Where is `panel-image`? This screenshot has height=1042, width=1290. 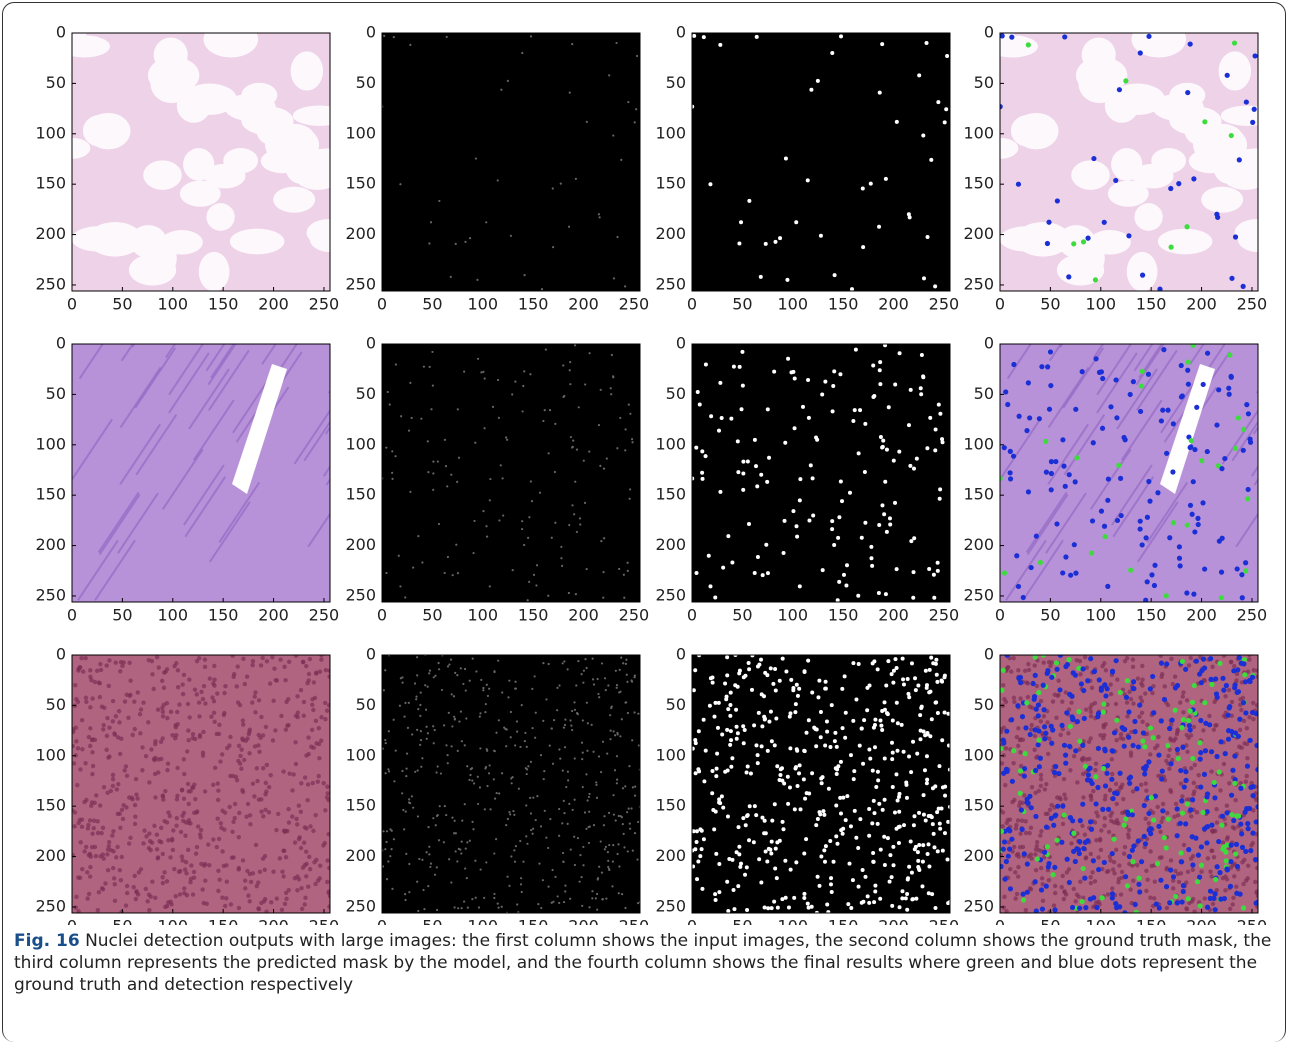 panel-image is located at coordinates (1131, 156).